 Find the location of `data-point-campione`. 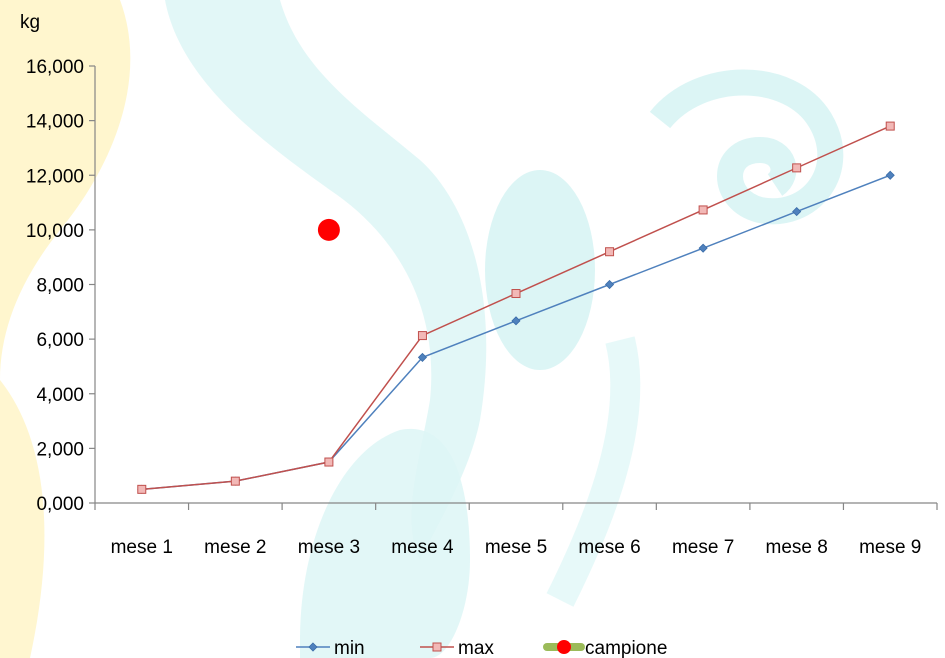

data-point-campione is located at coordinates (328, 229).